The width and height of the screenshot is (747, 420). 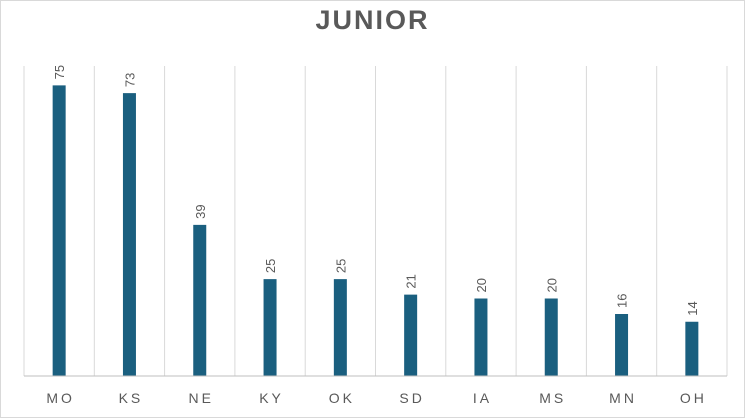 What do you see at coordinates (372, 20) in the screenshot?
I see `chart-title: JUNIOR` at bounding box center [372, 20].